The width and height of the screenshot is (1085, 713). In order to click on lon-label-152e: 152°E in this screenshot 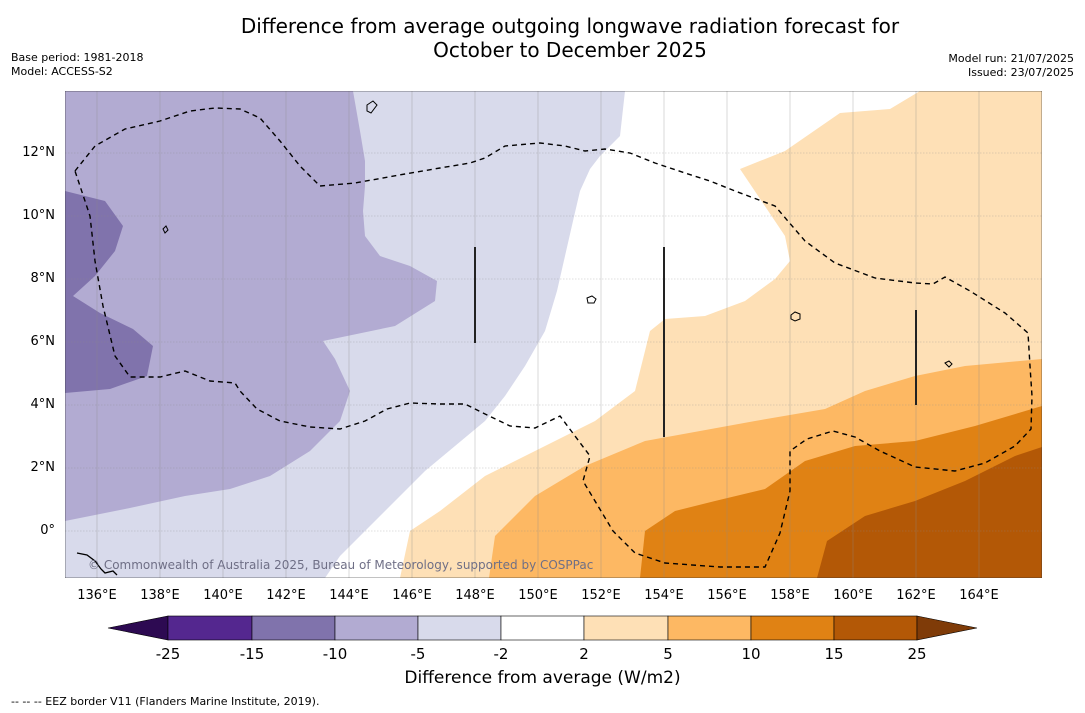, I will do `click(601, 595)`.